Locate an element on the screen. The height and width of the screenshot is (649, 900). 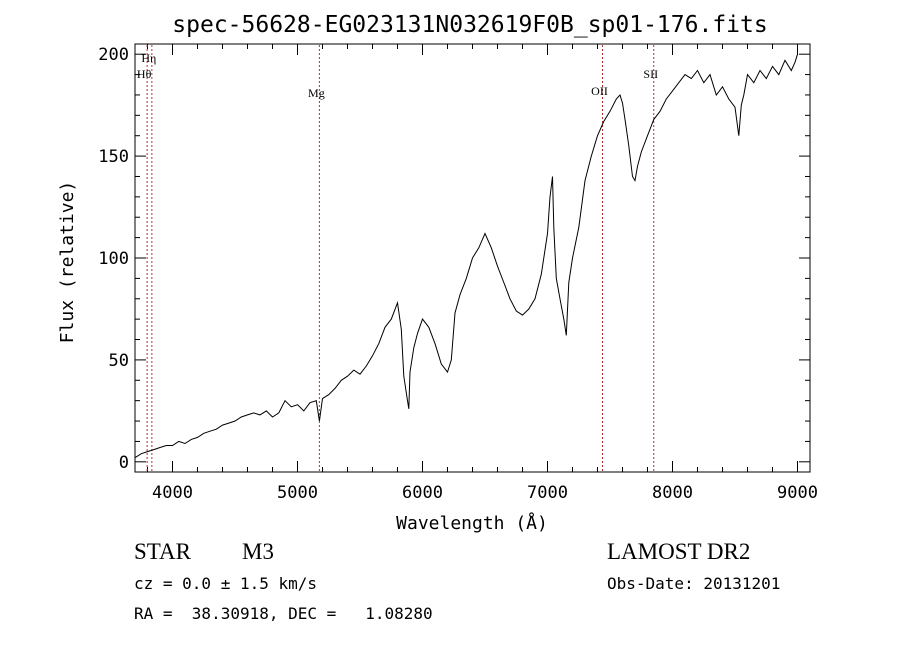
ra-dec: RA = 38.30918, DEC = 1.08280 is located at coordinates (283, 613).